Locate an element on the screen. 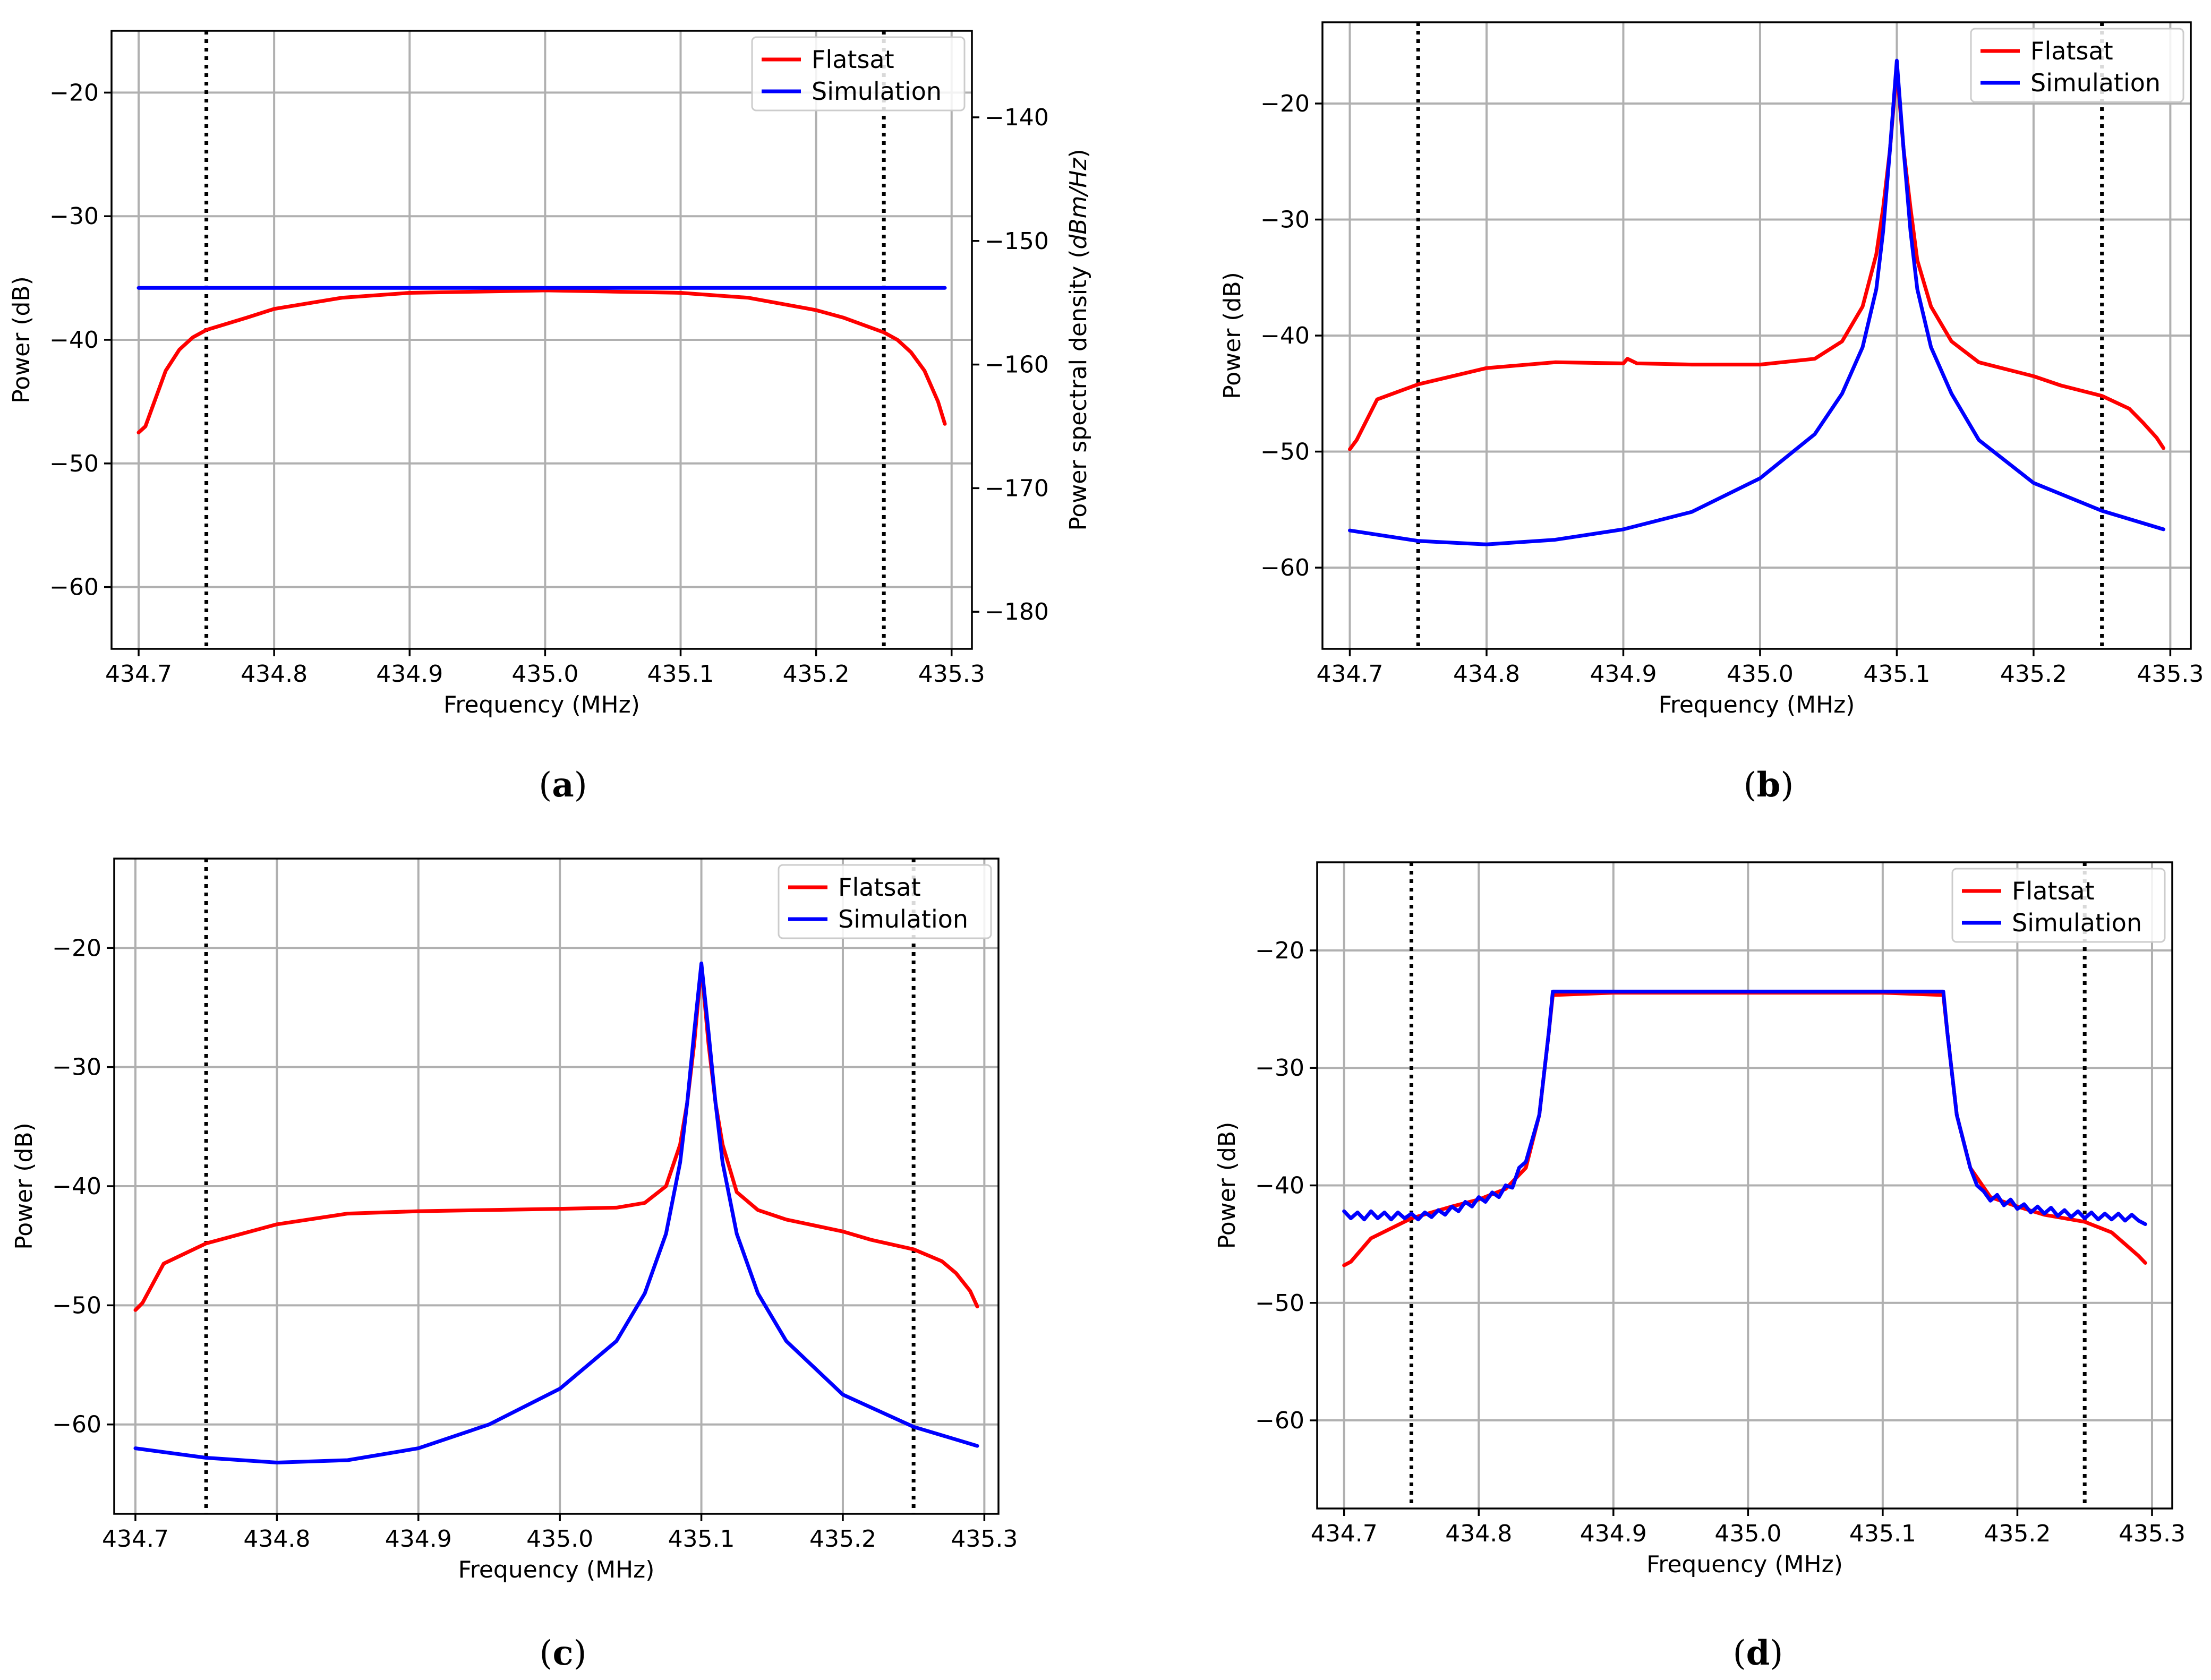 The image size is (2211, 1680). panel-caption: (b) is located at coordinates (1769, 785).